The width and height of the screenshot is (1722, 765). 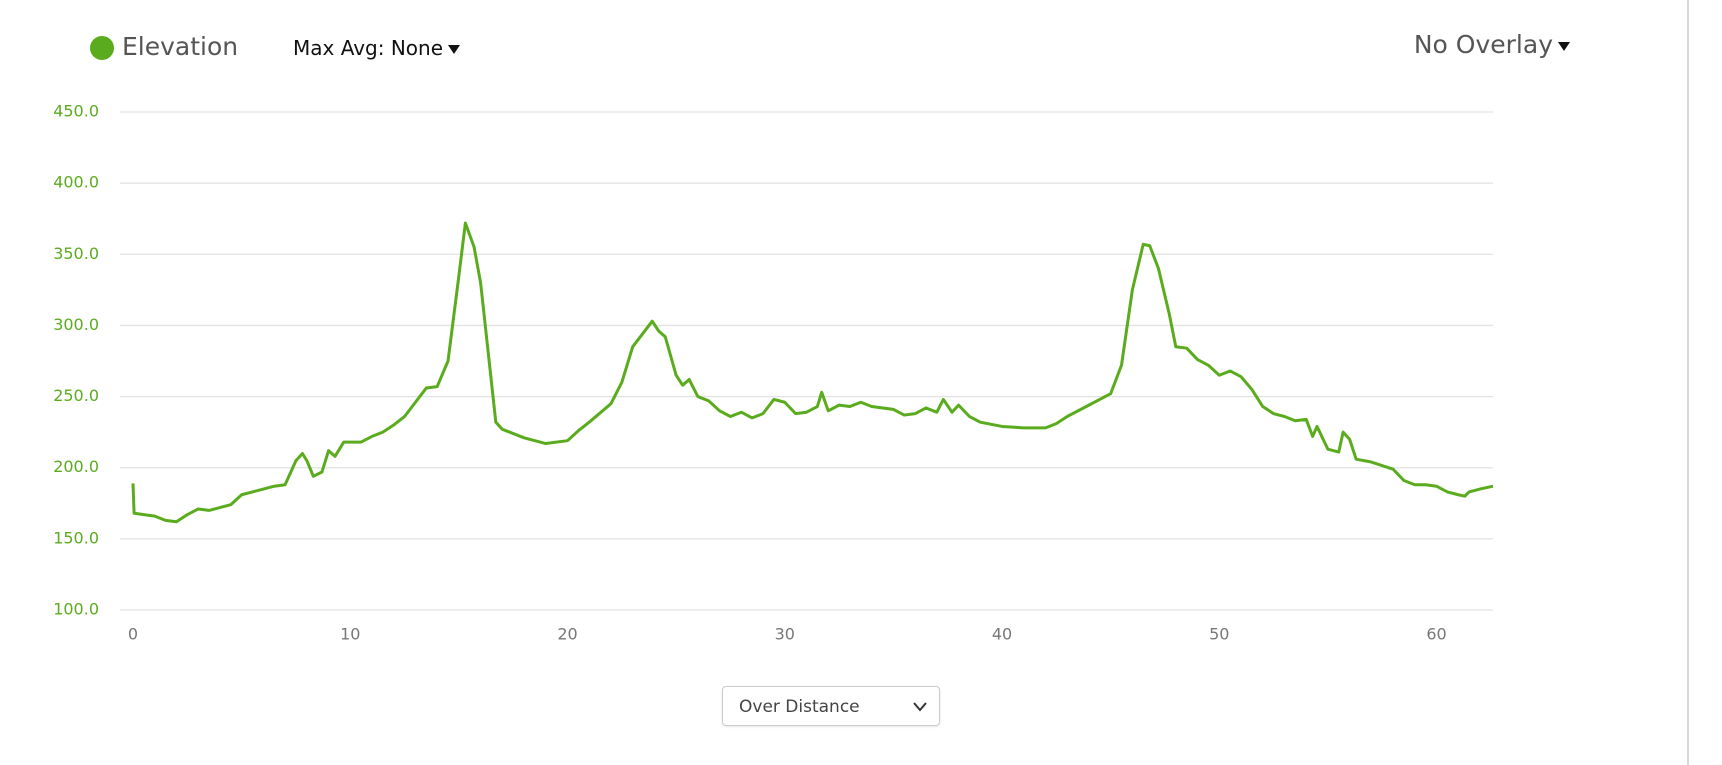 What do you see at coordinates (376, 48) in the screenshot?
I see `max-avg-dropdown: Max Avg: None` at bounding box center [376, 48].